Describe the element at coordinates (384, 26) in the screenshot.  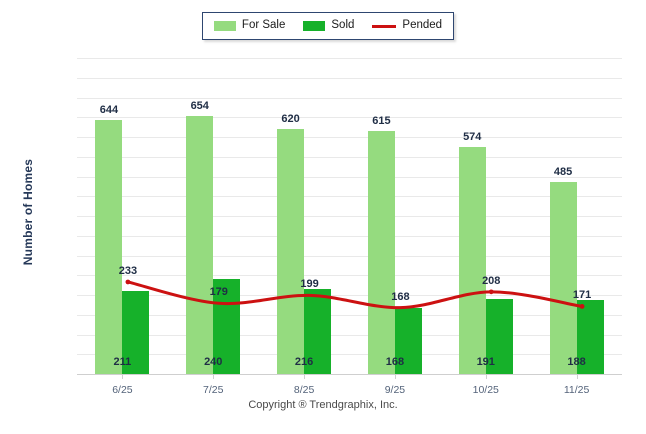
I see `legend-line-pended` at that location.